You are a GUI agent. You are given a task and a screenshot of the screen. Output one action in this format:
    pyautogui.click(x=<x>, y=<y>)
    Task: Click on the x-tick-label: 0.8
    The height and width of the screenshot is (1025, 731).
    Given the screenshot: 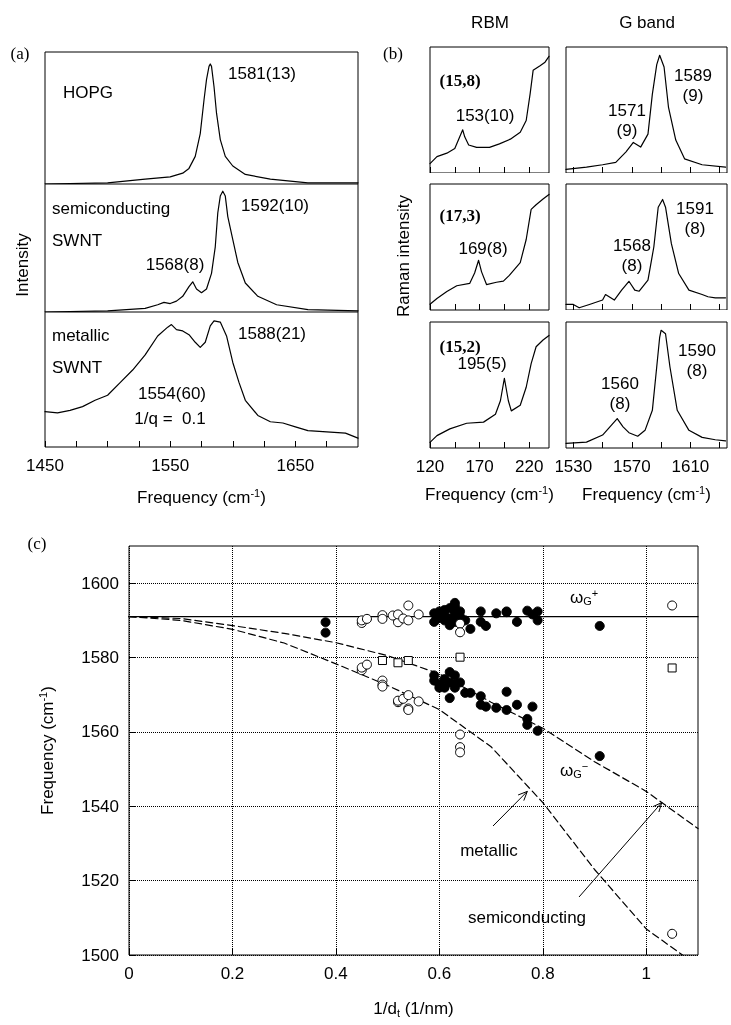 What is the action you would take?
    pyautogui.click(x=543, y=973)
    